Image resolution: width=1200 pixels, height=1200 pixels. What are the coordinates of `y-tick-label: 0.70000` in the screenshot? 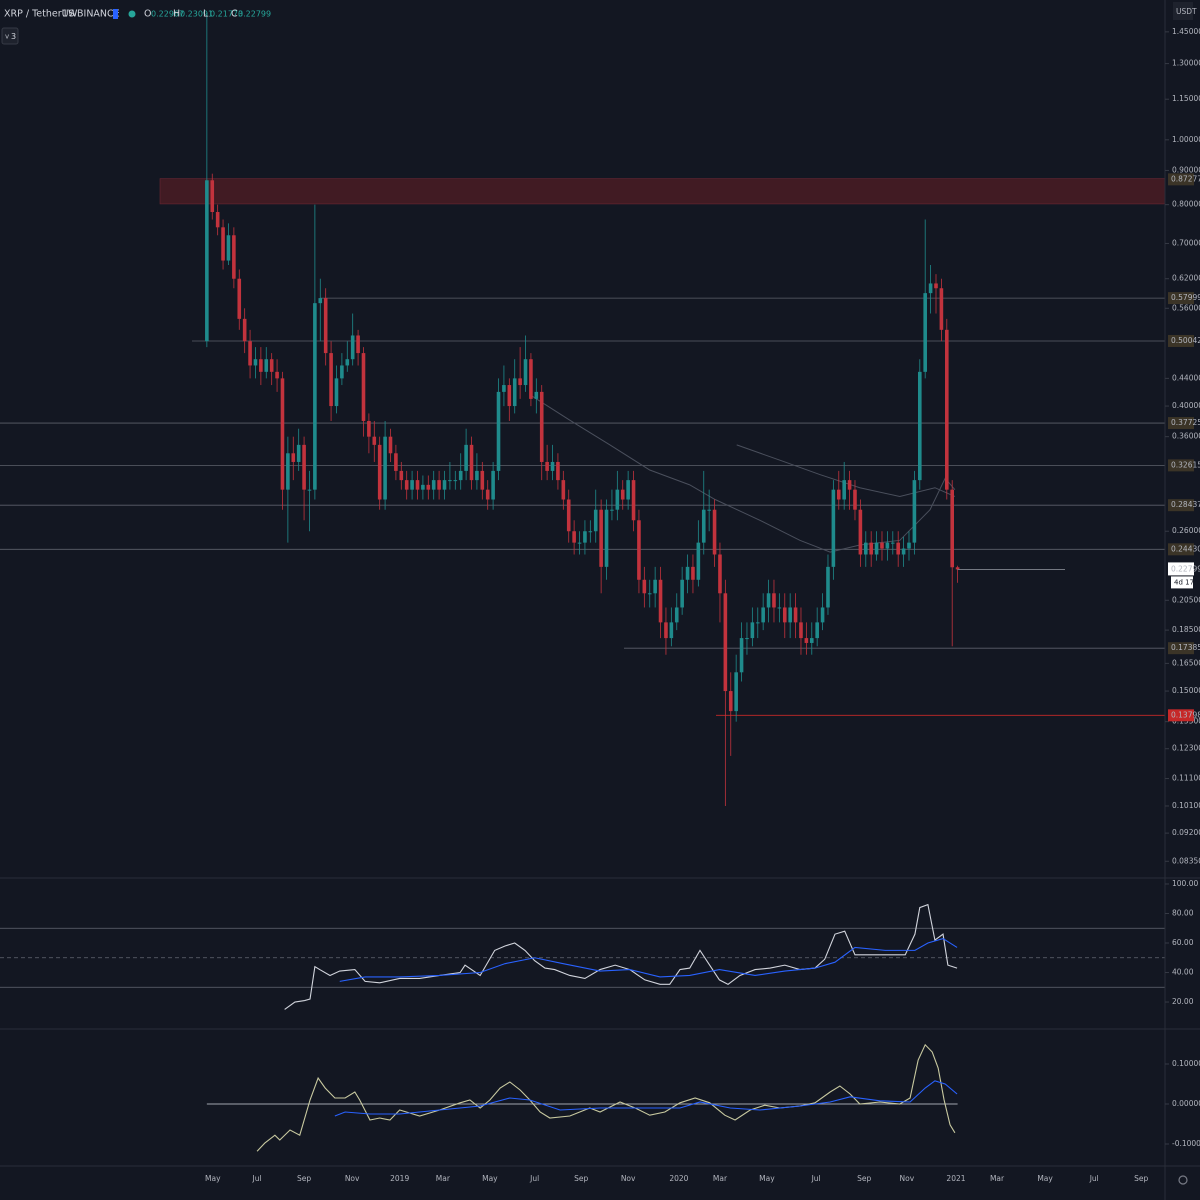 It's located at (1186, 242).